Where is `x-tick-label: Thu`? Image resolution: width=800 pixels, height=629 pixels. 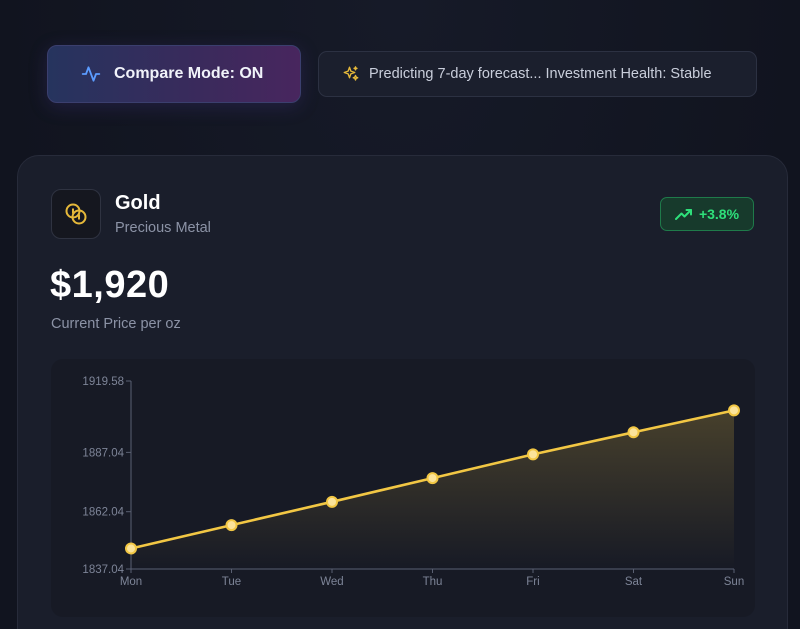 x-tick-label: Thu is located at coordinates (433, 582).